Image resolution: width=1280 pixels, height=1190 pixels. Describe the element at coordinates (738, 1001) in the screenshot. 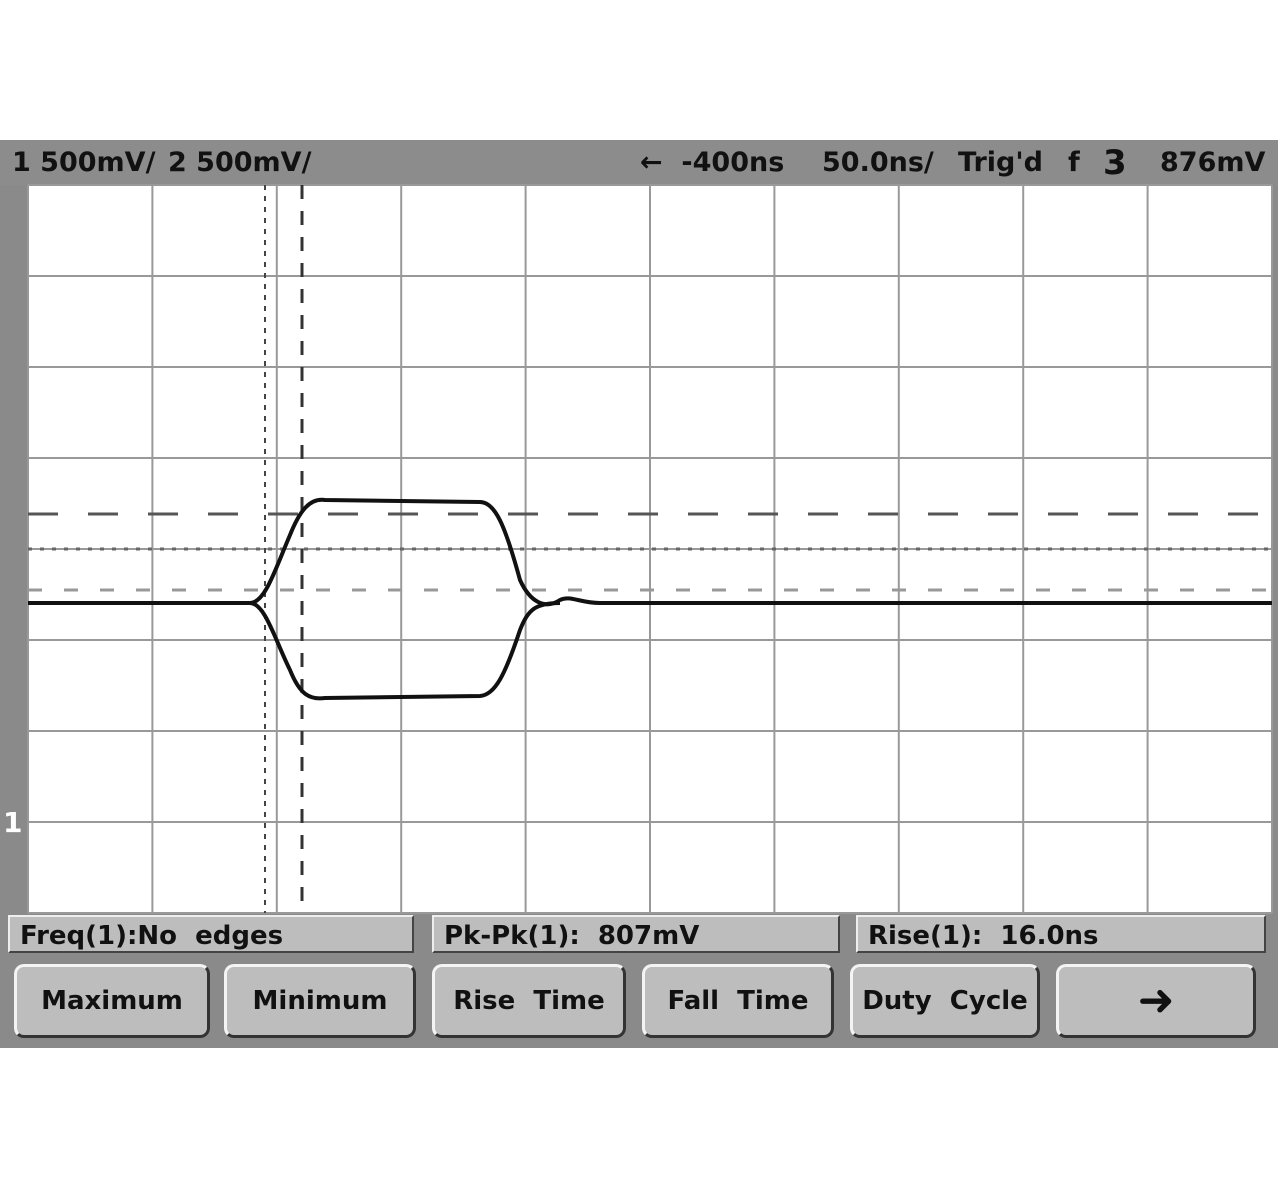

I see `fall-time-button: Fall Time` at that location.